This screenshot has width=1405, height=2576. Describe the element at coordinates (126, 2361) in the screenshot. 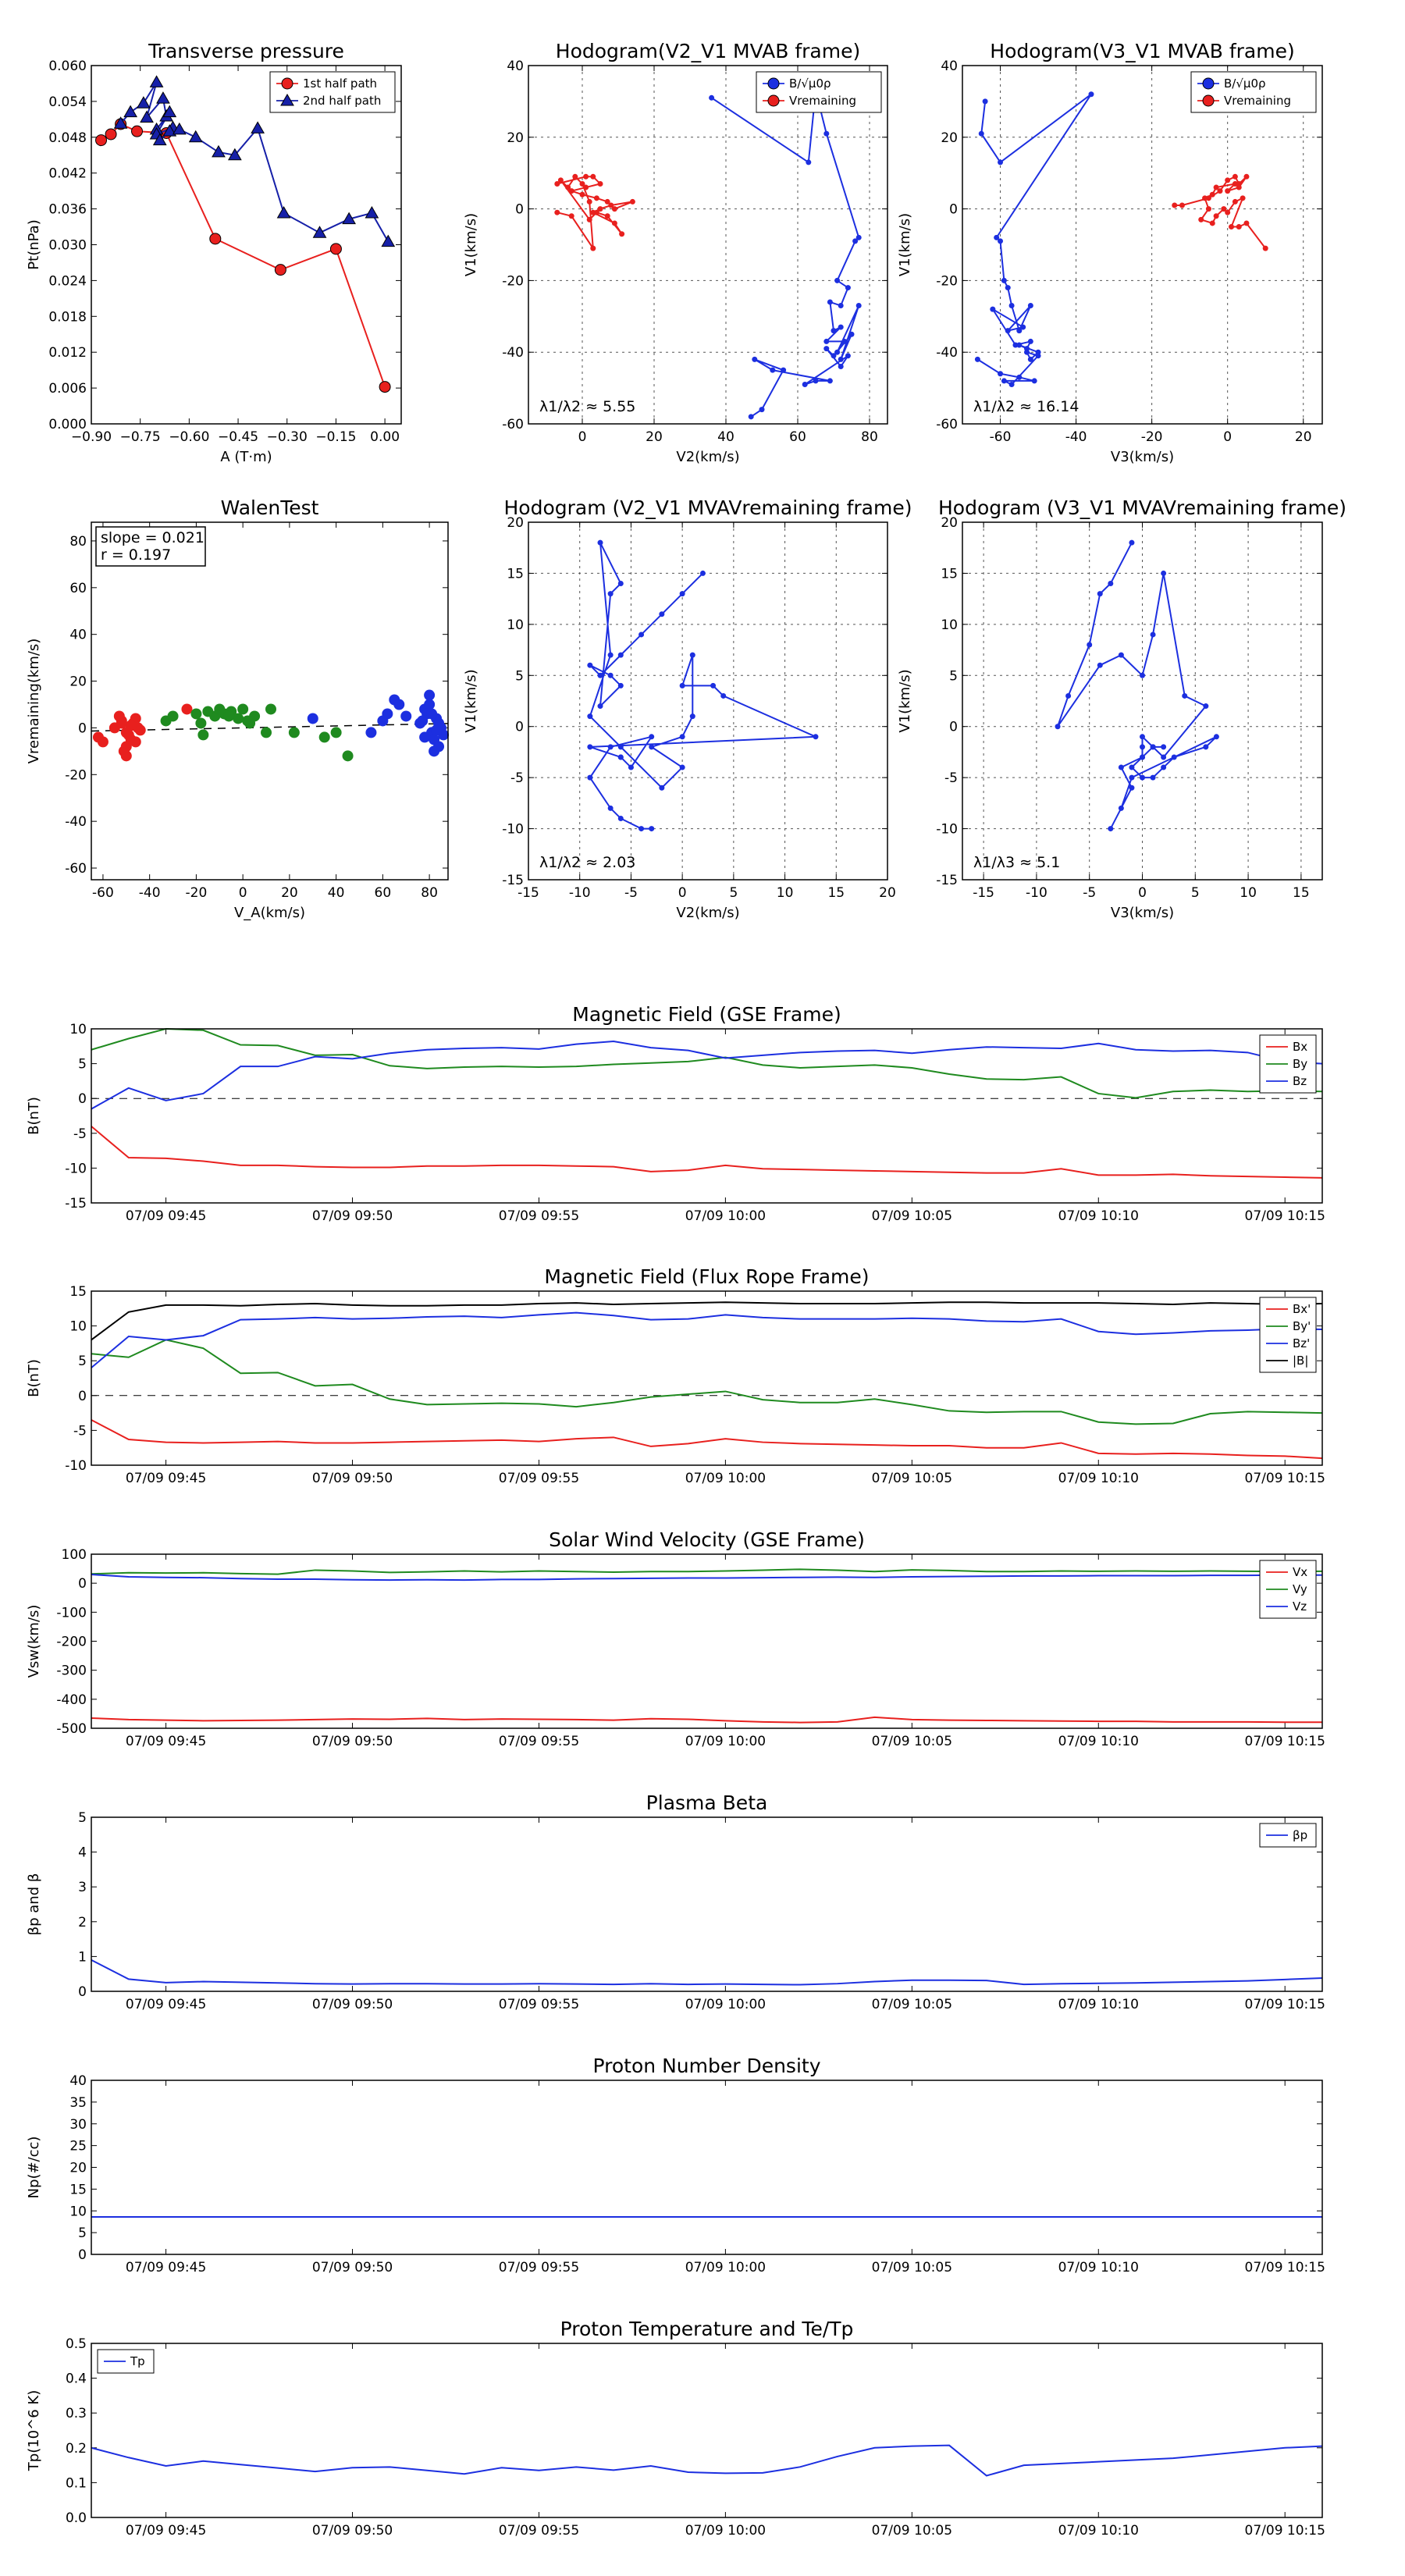

I see `ts_tp-legend: Tp` at that location.